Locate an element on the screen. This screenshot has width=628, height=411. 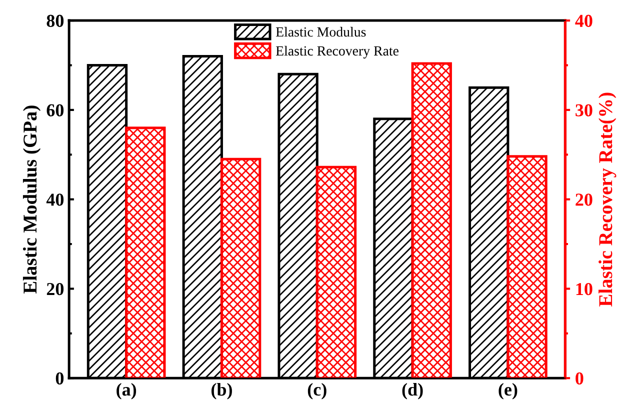
y-tick-label: 40 is located at coordinates (55, 200).